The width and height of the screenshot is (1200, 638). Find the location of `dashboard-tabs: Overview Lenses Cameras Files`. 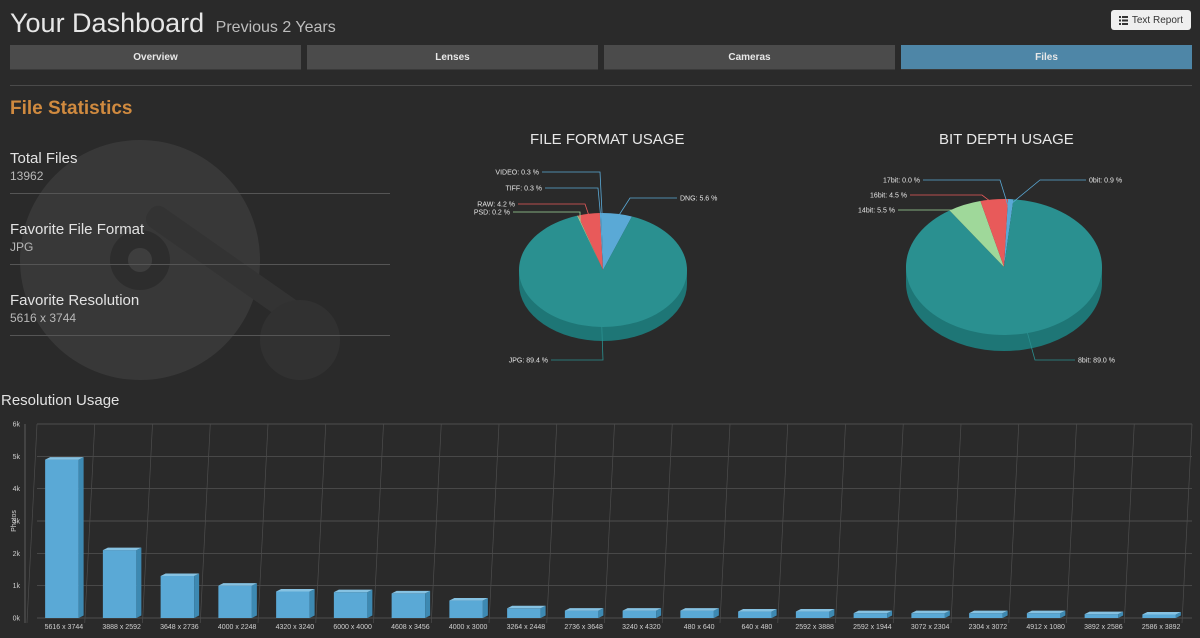

dashboard-tabs: Overview Lenses Cameras Files is located at coordinates (601, 57).